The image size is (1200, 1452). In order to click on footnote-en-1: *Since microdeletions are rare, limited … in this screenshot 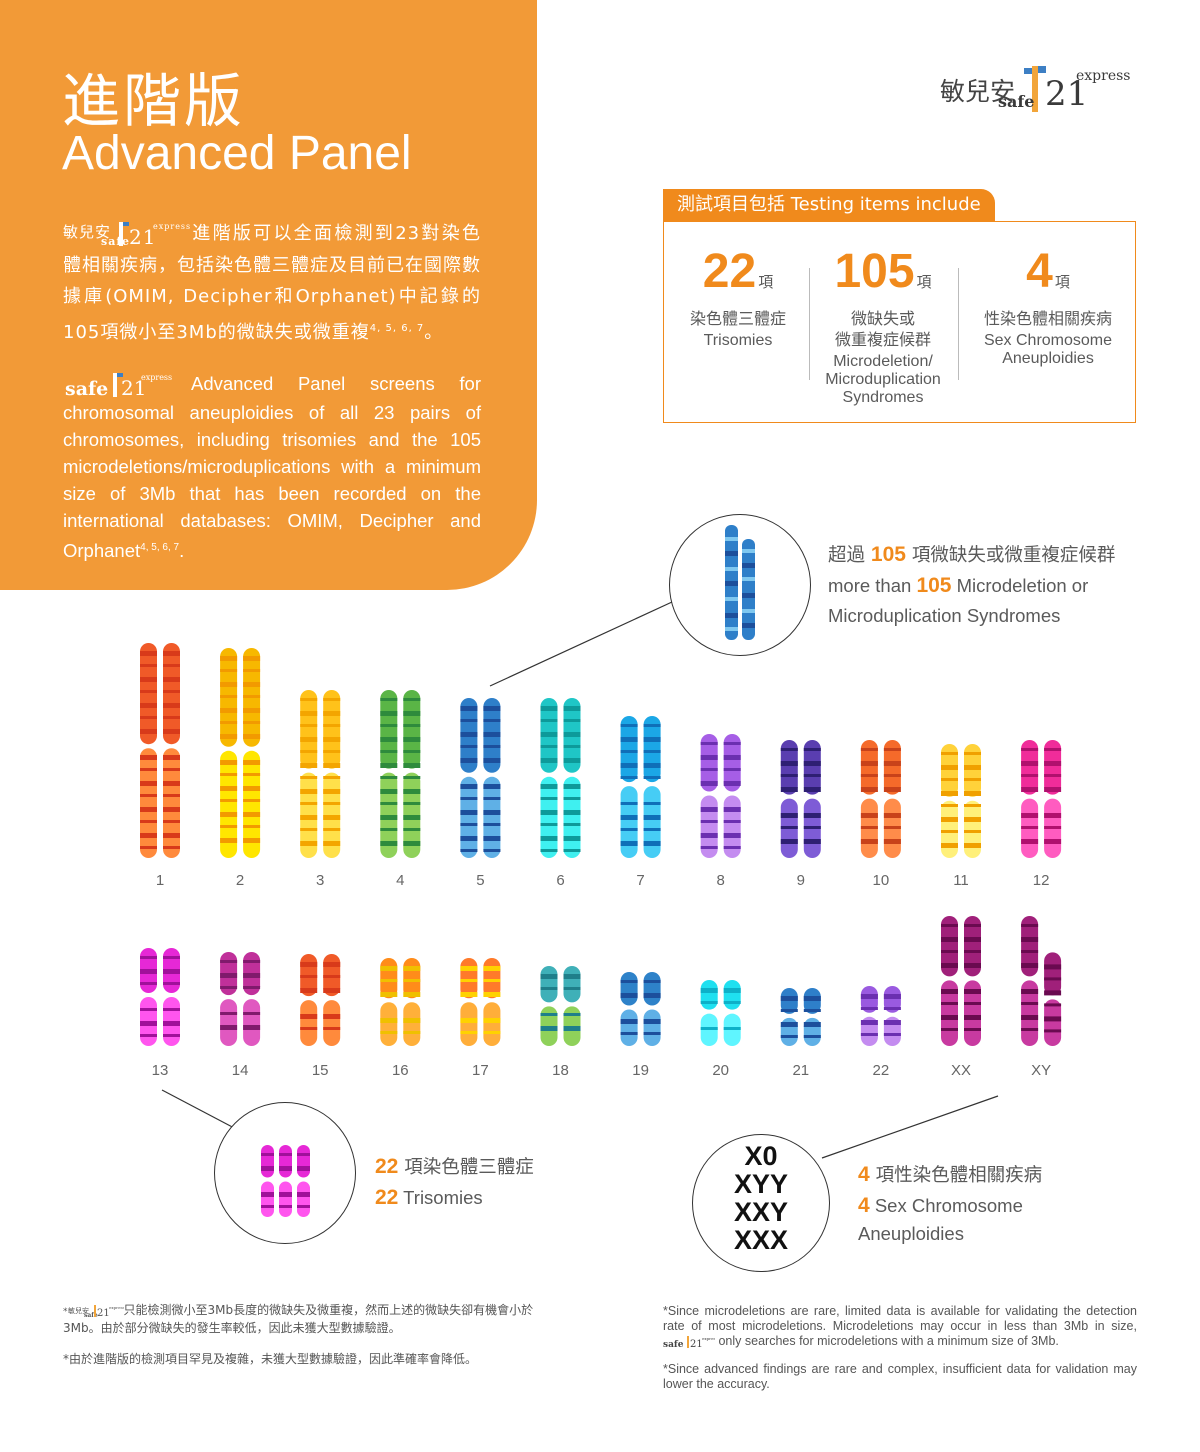, I will do `click(900, 1327)`.